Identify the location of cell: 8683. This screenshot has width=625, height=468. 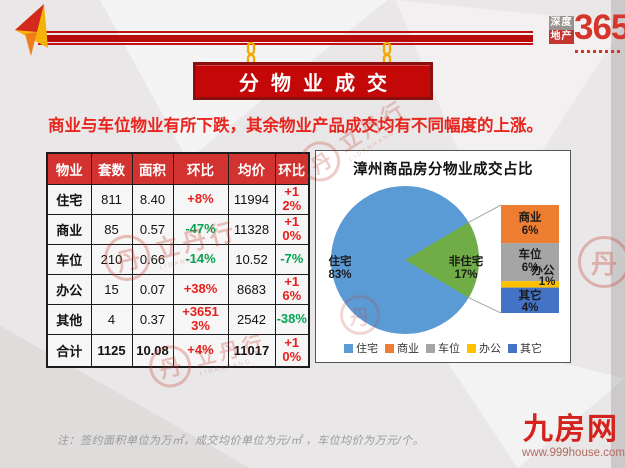
(251, 289).